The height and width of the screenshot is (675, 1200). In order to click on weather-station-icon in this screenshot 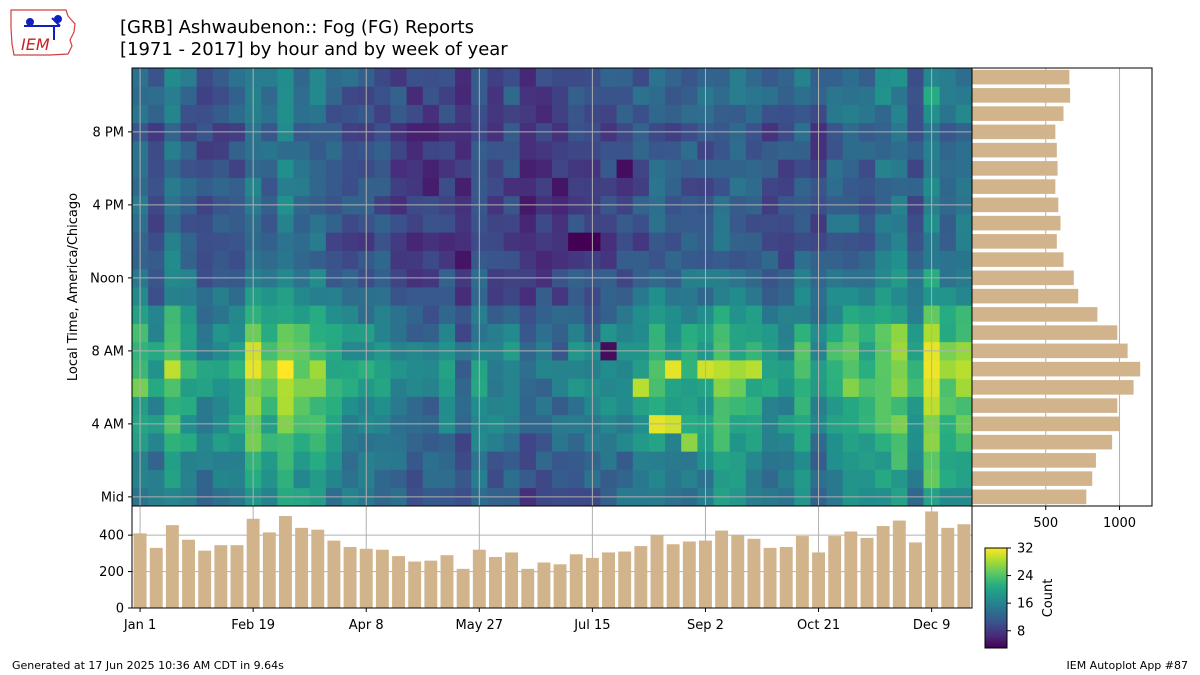, I will do `click(43, 27)`.